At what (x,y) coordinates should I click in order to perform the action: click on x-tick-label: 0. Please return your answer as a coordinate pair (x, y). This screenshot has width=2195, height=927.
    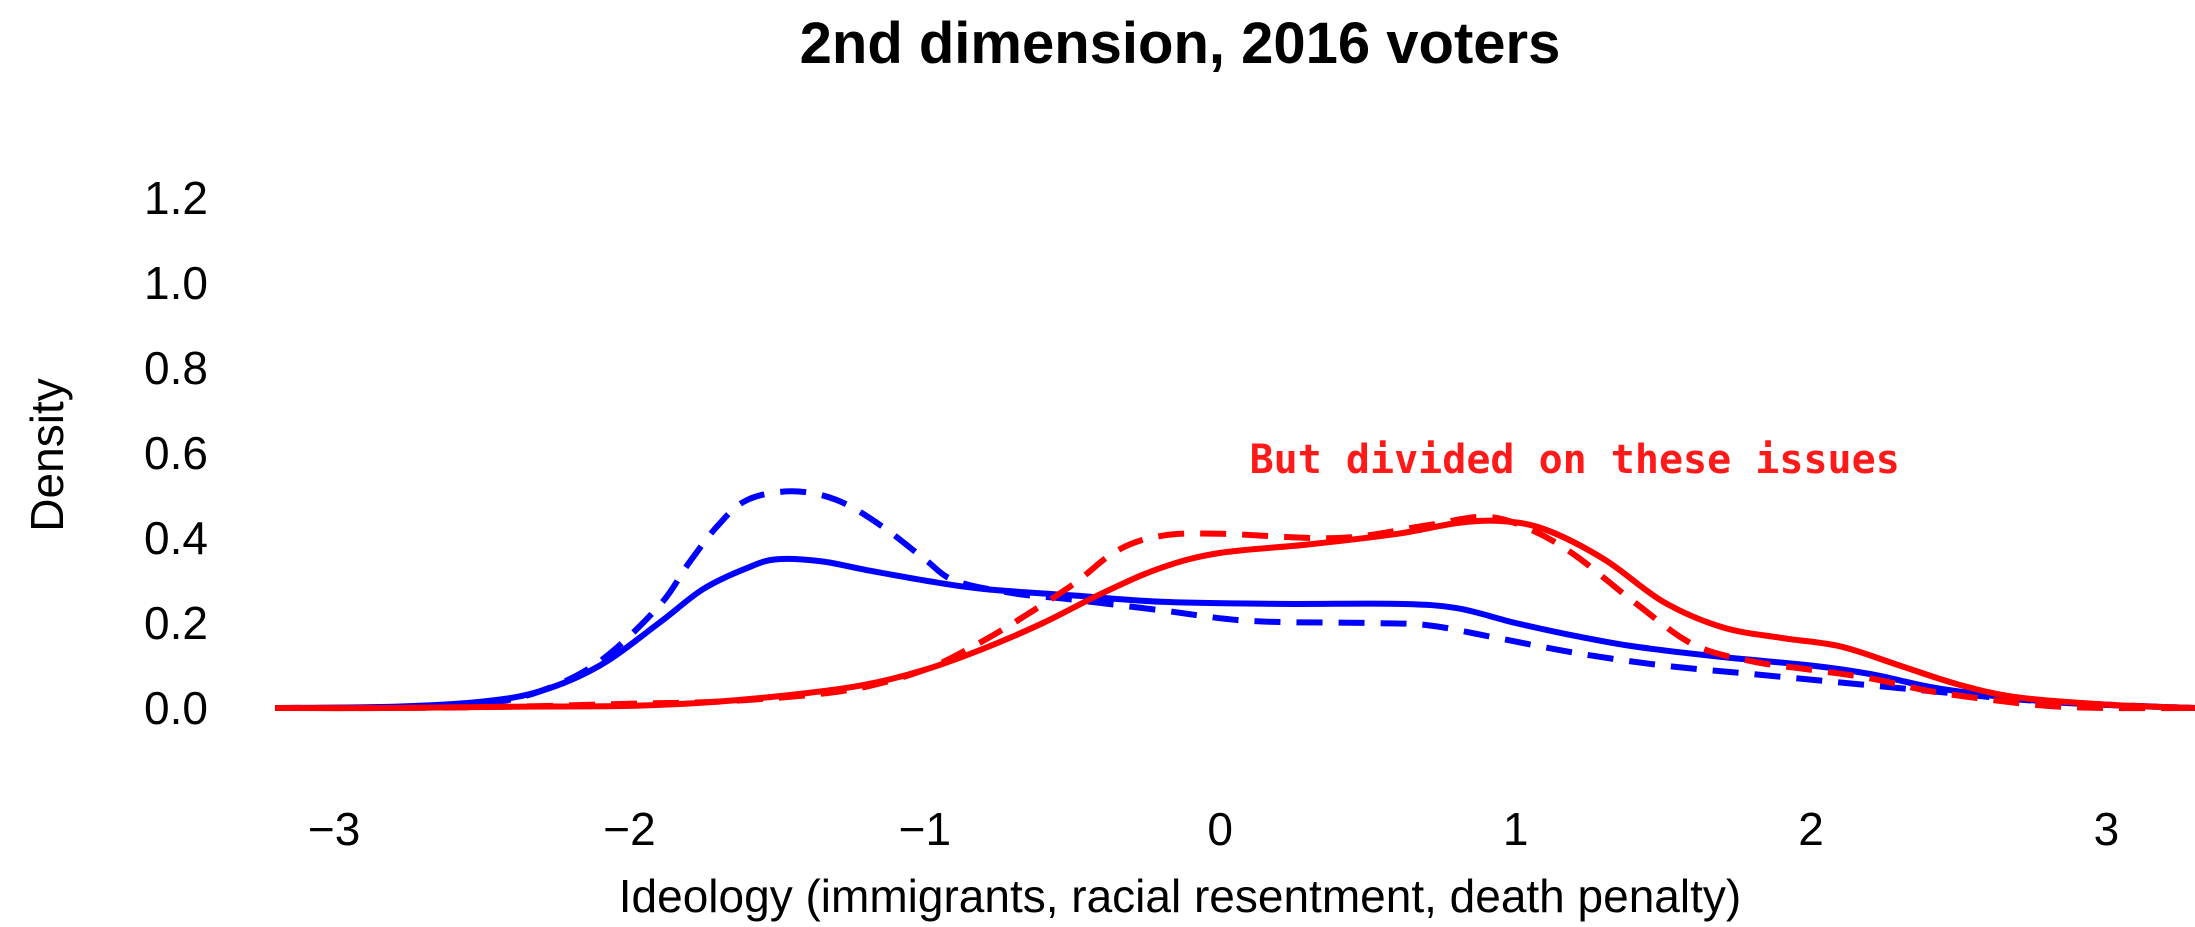
    Looking at the image, I should click on (1220, 829).